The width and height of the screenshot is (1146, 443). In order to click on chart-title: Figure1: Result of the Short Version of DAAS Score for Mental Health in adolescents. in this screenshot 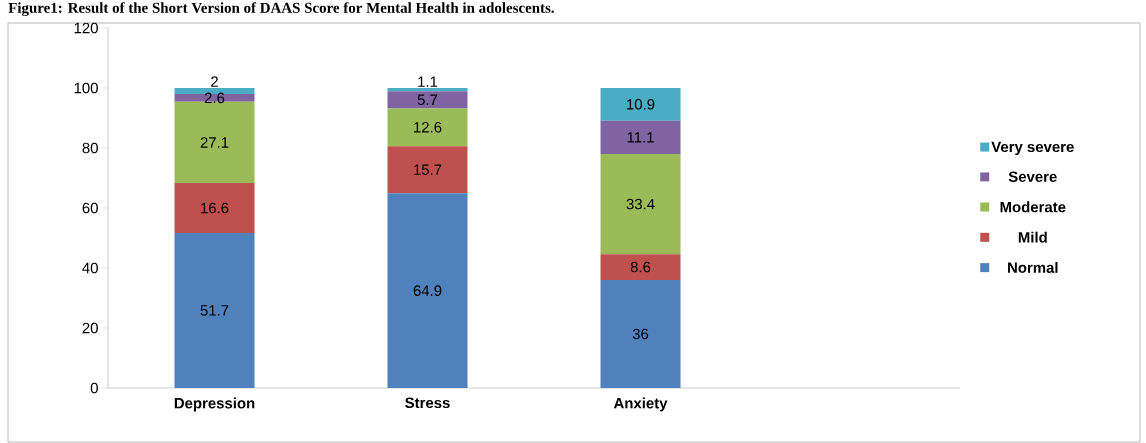, I will do `click(281, 9)`.